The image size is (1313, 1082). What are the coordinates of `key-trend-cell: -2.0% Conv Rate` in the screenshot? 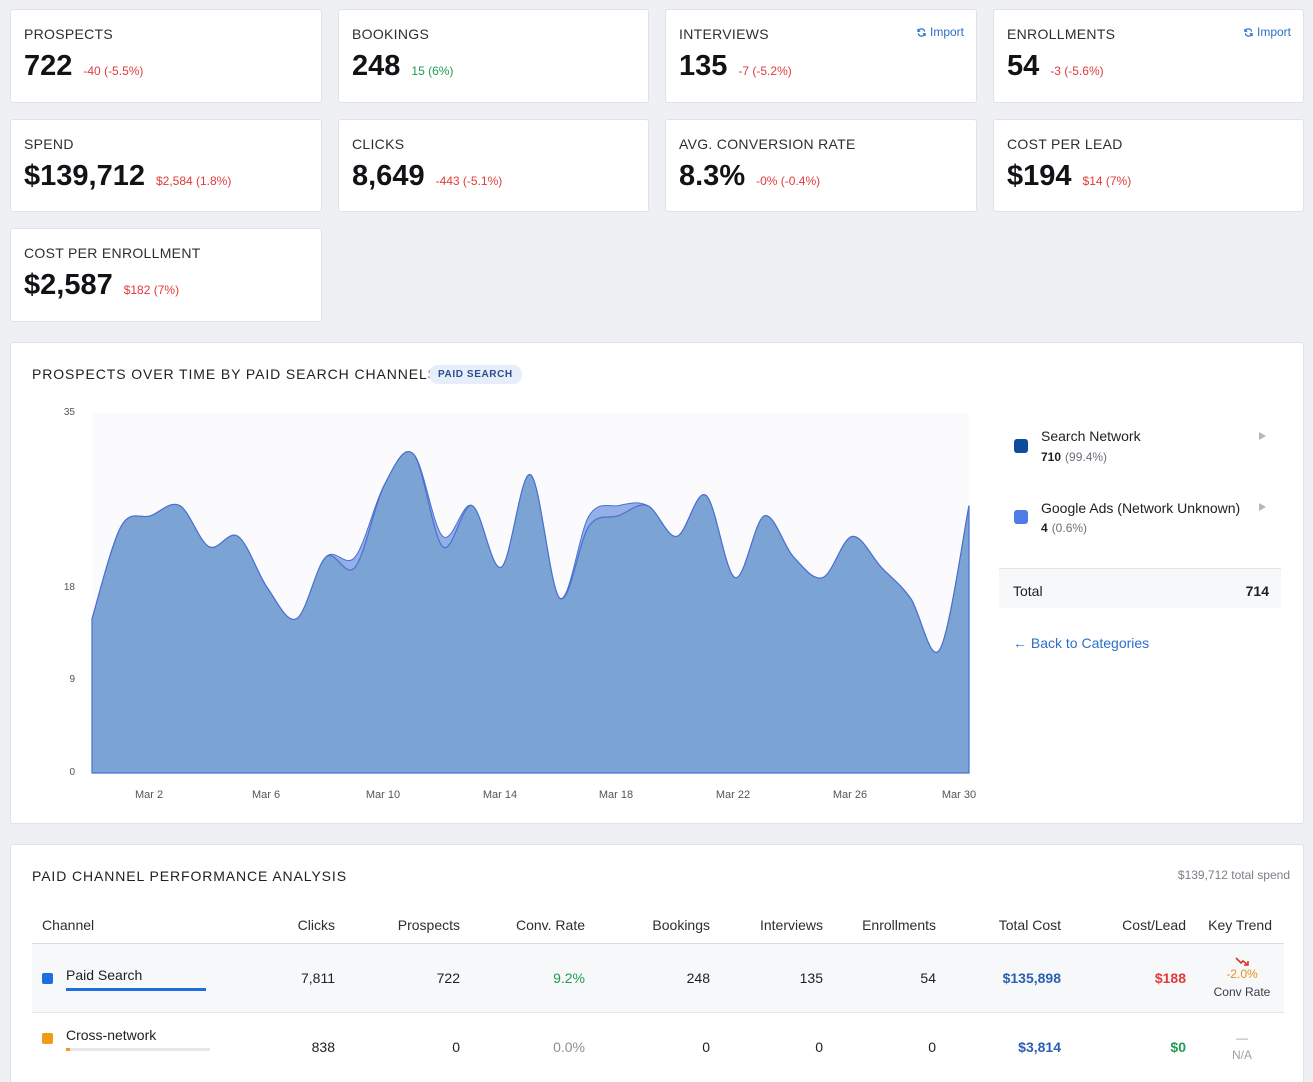 It's located at (1235, 977).